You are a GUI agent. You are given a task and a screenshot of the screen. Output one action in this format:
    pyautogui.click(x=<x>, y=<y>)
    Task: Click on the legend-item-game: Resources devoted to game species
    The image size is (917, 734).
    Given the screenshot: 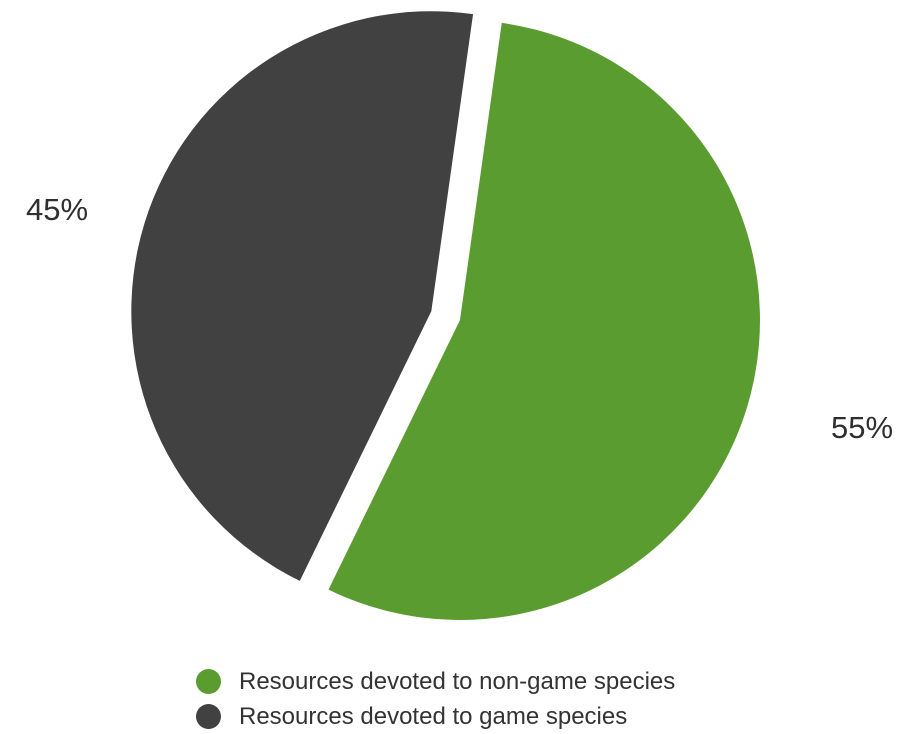 What is the action you would take?
    pyautogui.click(x=435, y=716)
    